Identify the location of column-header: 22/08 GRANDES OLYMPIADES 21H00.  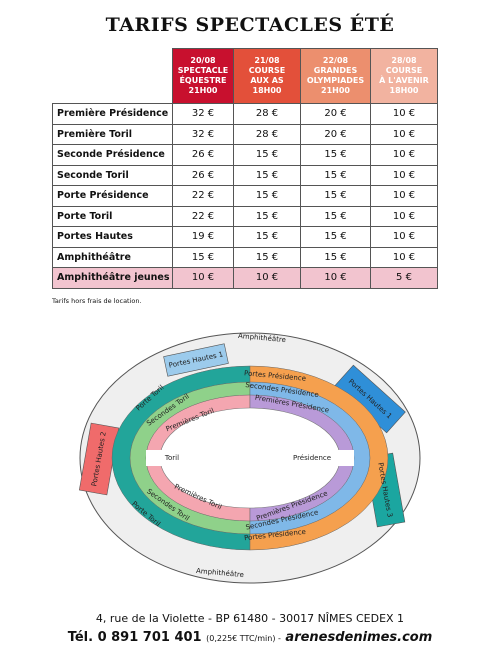
(335, 76).